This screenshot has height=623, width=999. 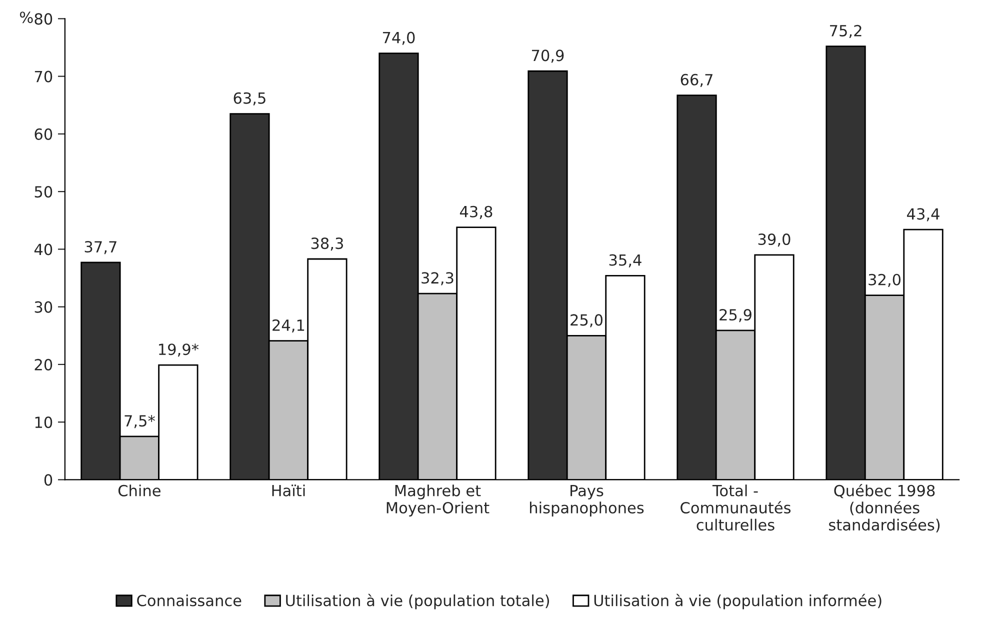 What do you see at coordinates (476, 212) in the screenshot?
I see `data-label: 43,8` at bounding box center [476, 212].